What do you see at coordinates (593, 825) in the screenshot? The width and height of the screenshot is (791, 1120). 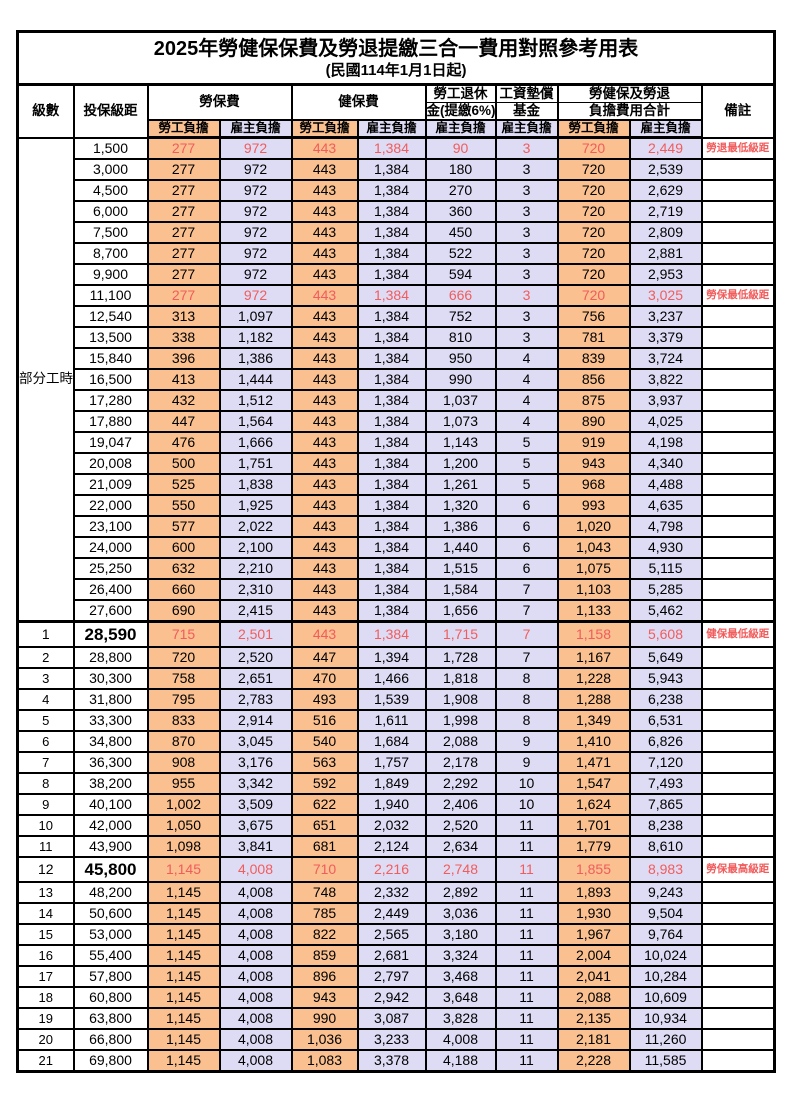 I see `fee-cell: 1,701` at bounding box center [593, 825].